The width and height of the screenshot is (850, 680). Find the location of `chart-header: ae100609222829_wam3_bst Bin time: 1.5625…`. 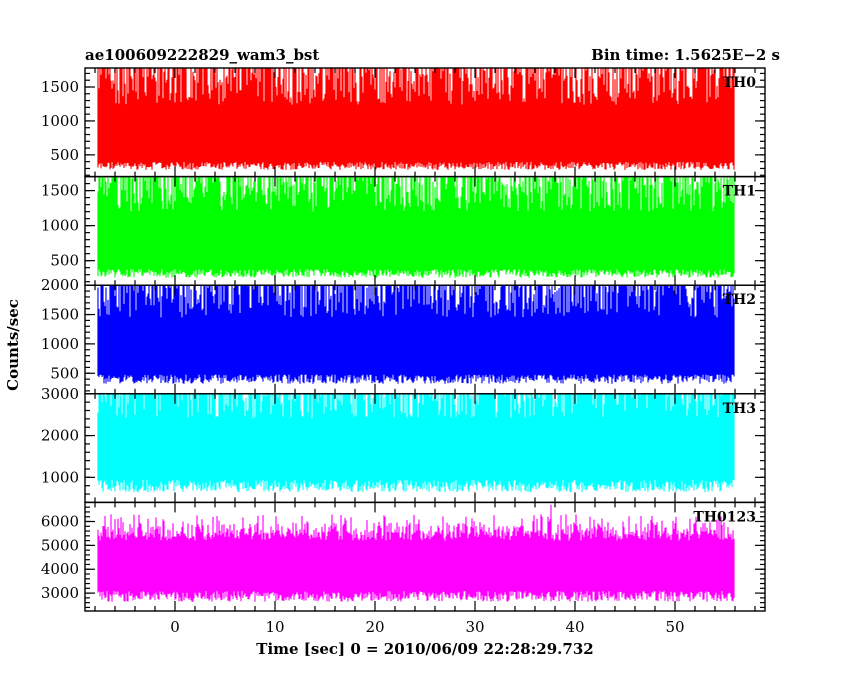

chart-header: ae100609222829_wam3_bst Bin time: 1.5625… is located at coordinates (432, 55).